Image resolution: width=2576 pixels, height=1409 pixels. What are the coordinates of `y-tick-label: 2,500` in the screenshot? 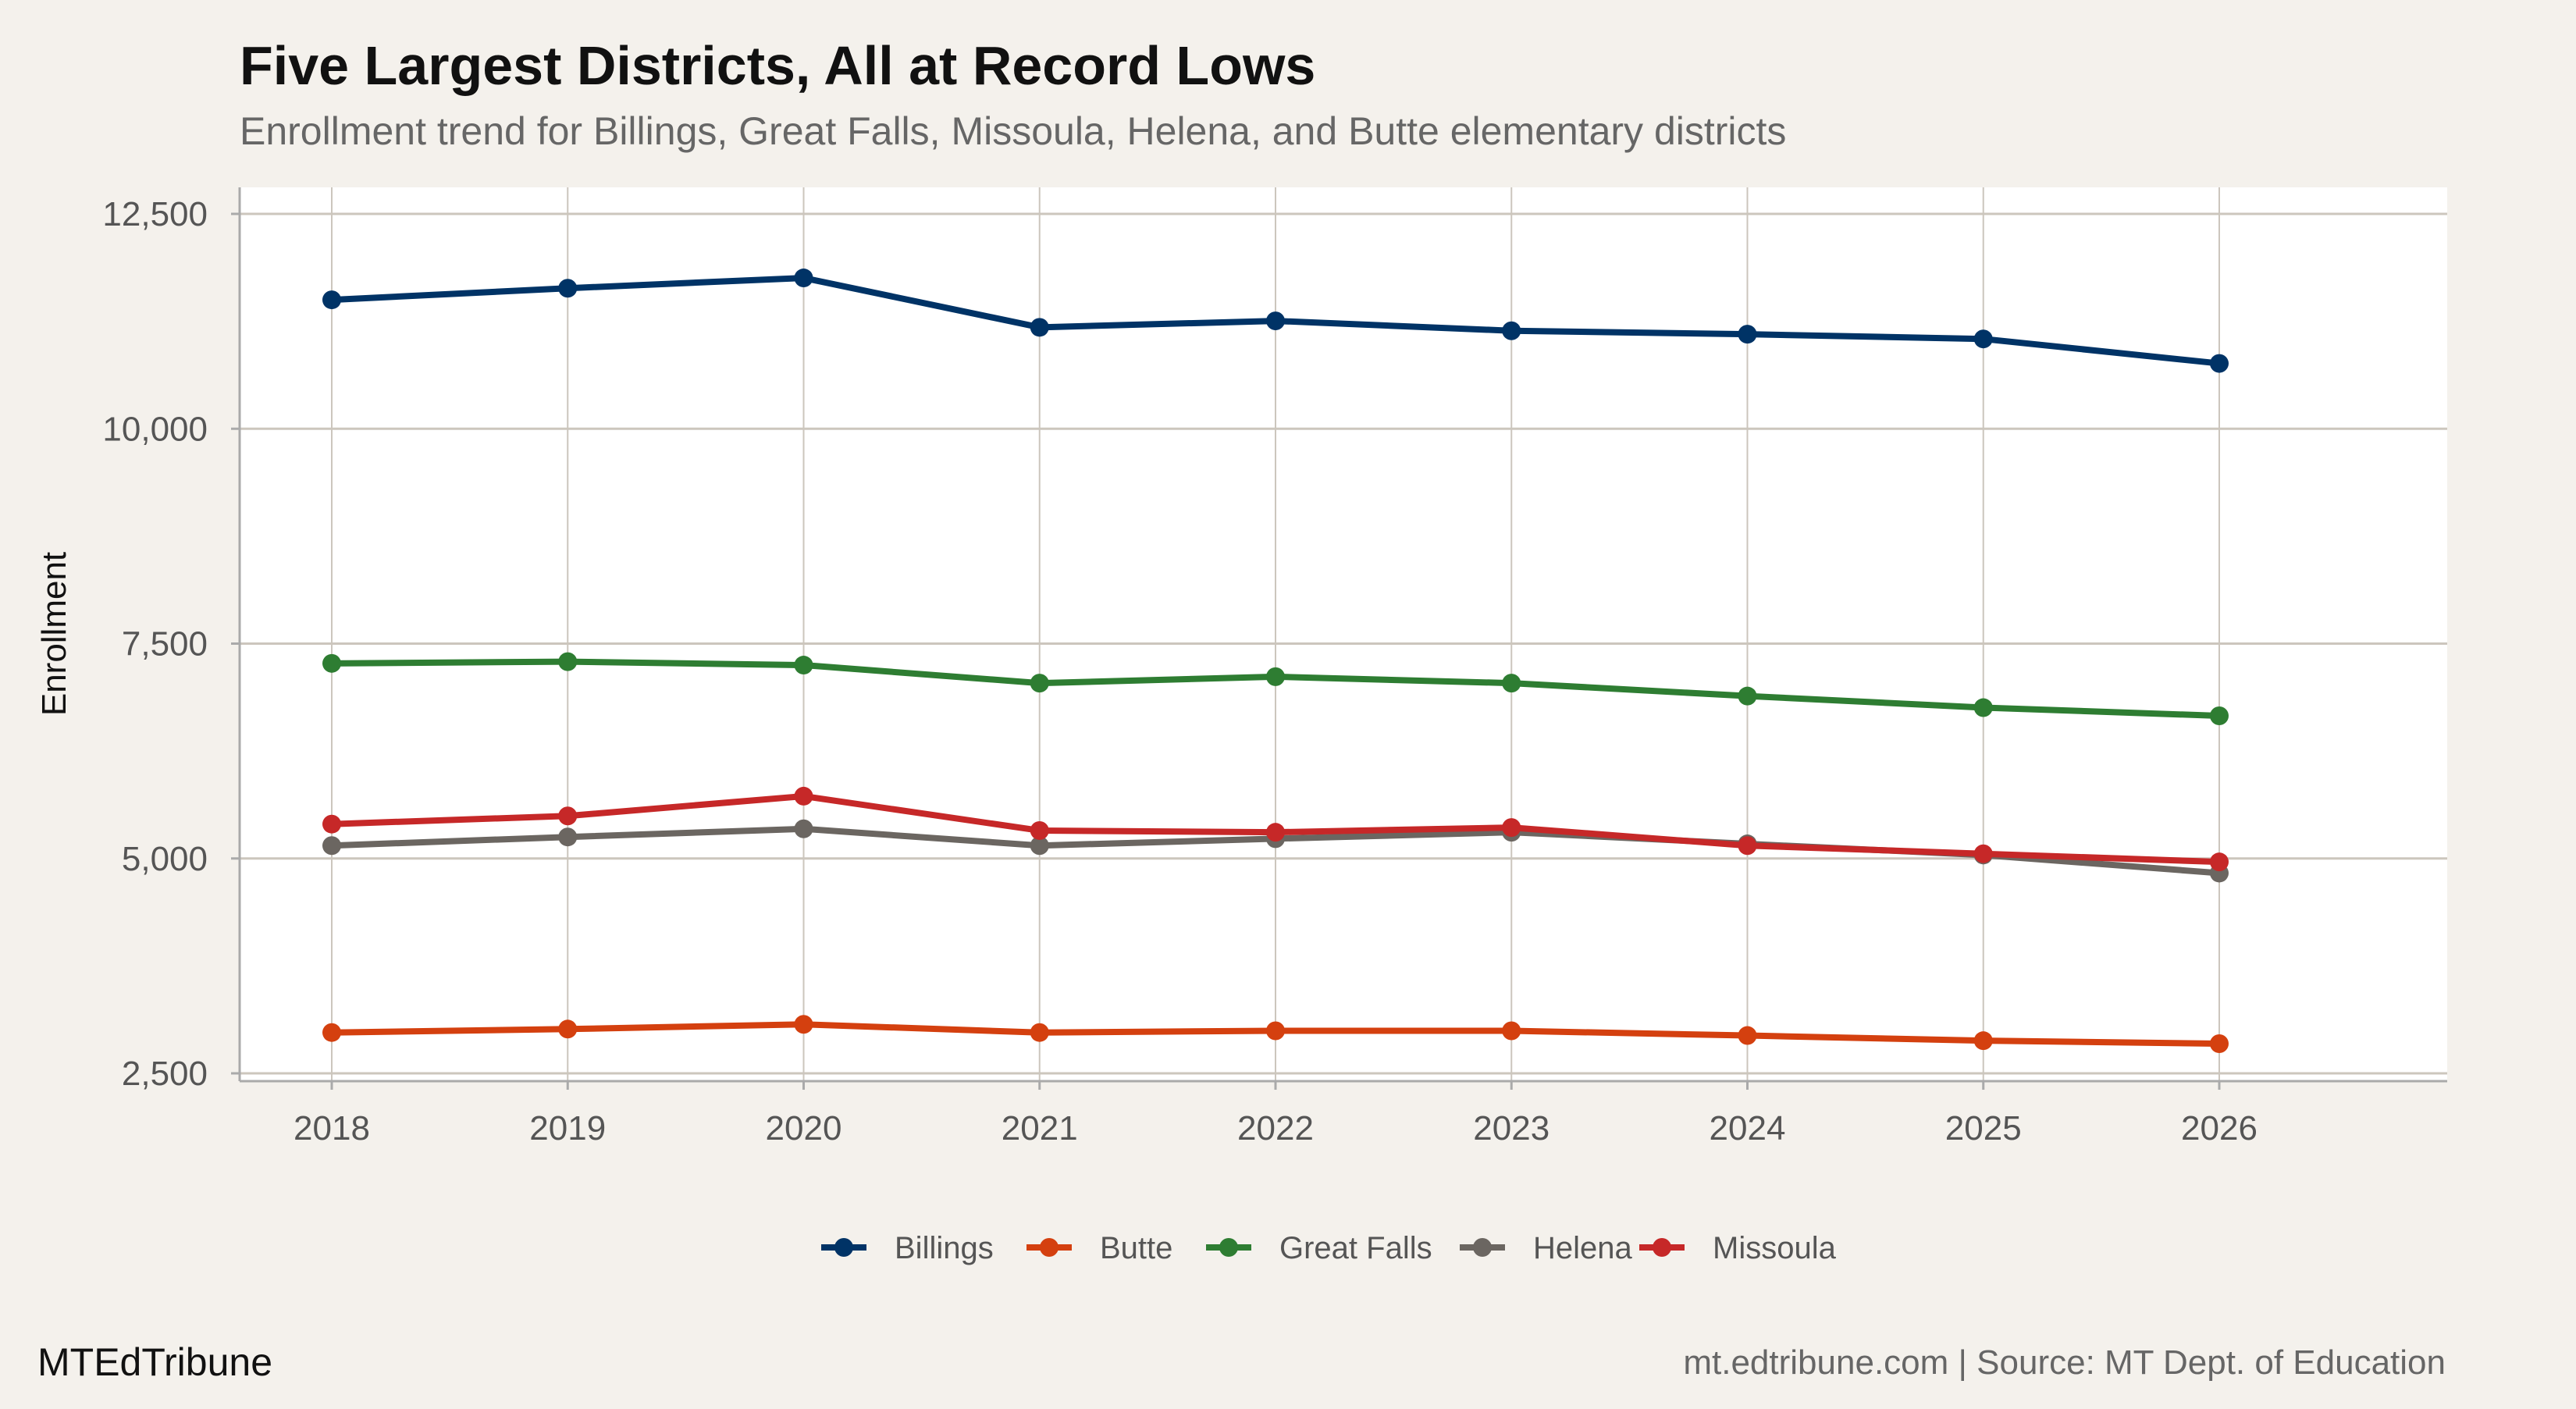 It's located at (165, 1074).